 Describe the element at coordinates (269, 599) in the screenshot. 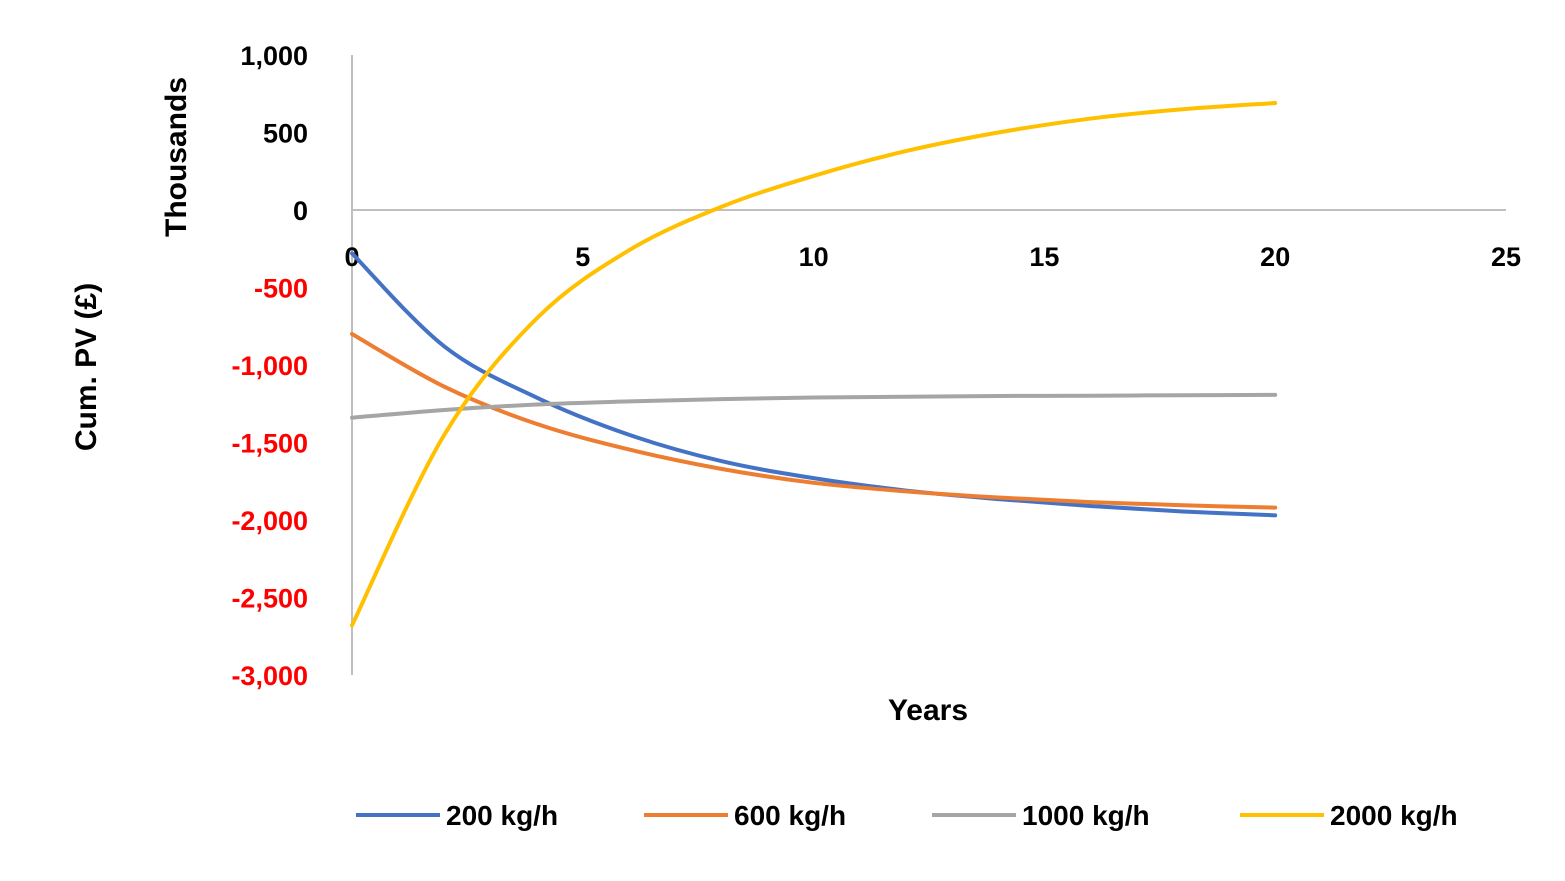

I see `y-tick-label: -2,500` at that location.